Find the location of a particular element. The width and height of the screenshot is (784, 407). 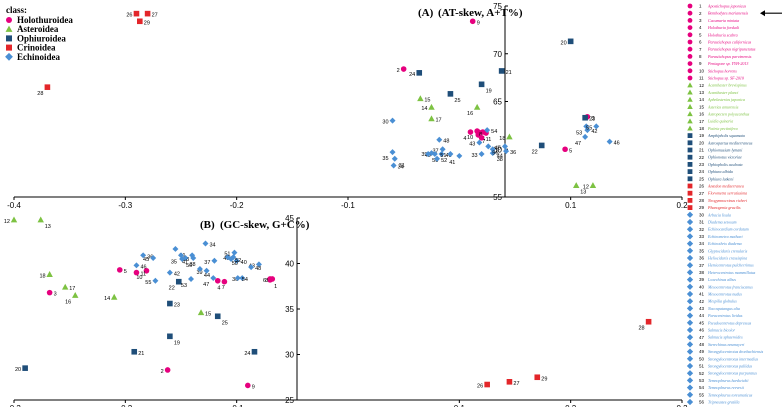

point-label-a-55: 55 is located at coordinates (589, 128).